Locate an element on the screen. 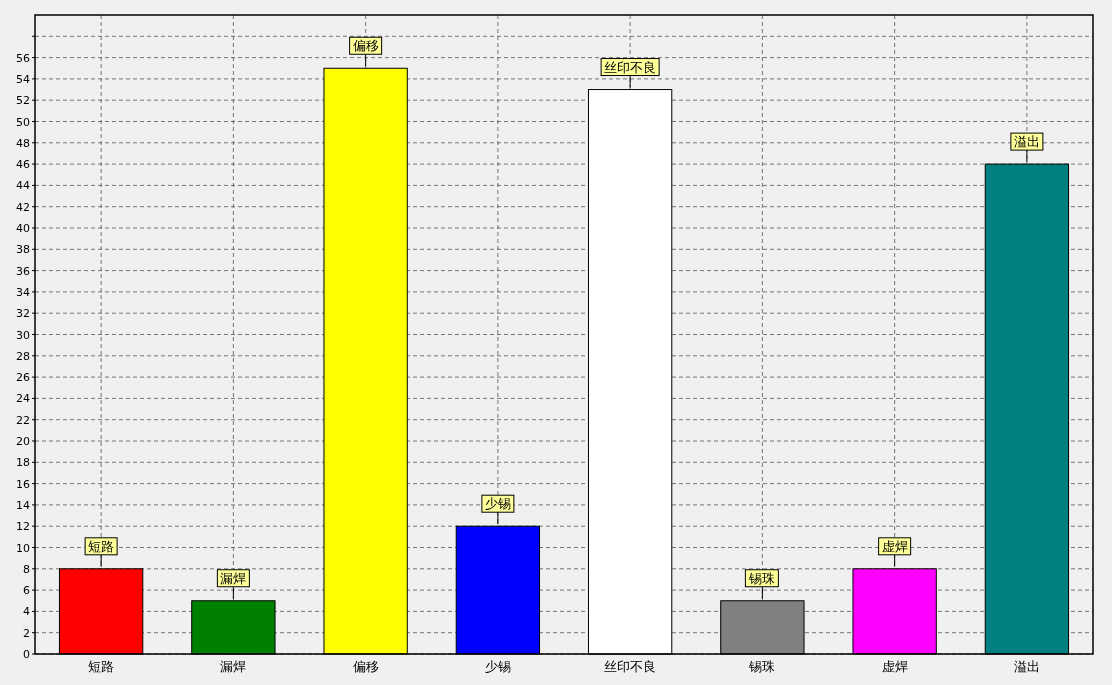 The image size is (1112, 685). y-tick-label: 42 is located at coordinates (23, 207).